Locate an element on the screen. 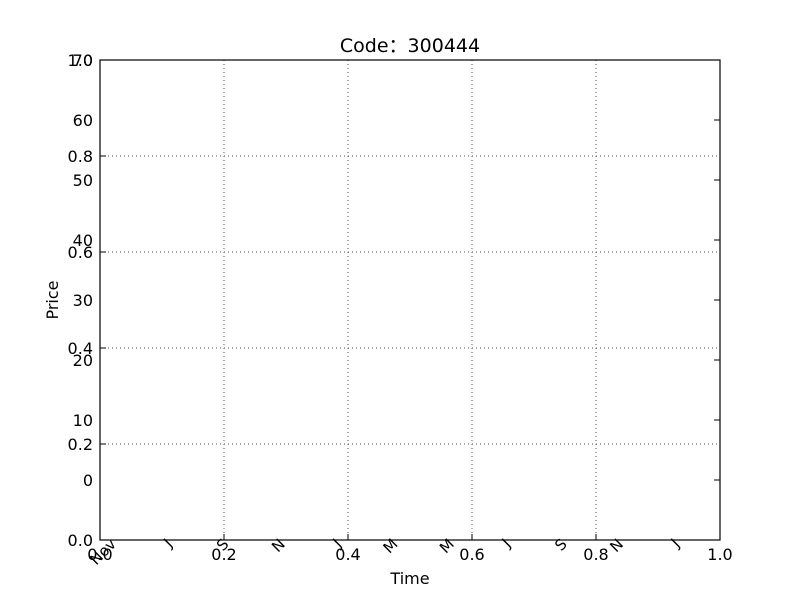  x-tick-label: 0.0 is located at coordinates (99, 554).